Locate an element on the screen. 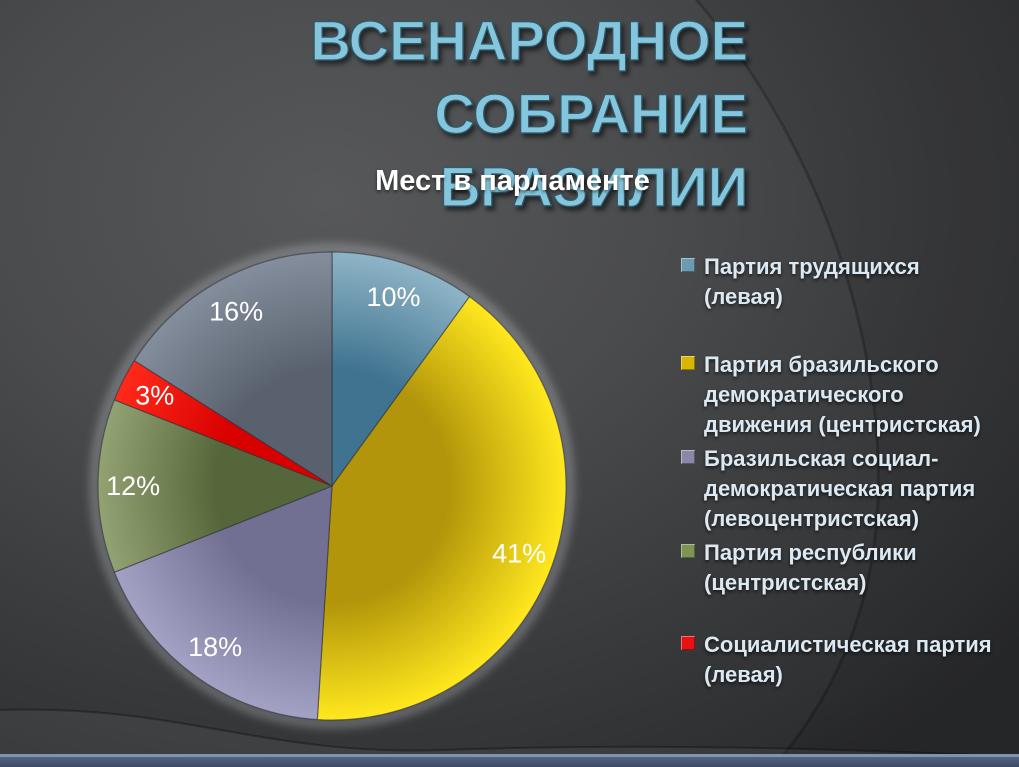 The width and height of the screenshot is (1019, 767). pie-slice-label: 16% is located at coordinates (236, 312).